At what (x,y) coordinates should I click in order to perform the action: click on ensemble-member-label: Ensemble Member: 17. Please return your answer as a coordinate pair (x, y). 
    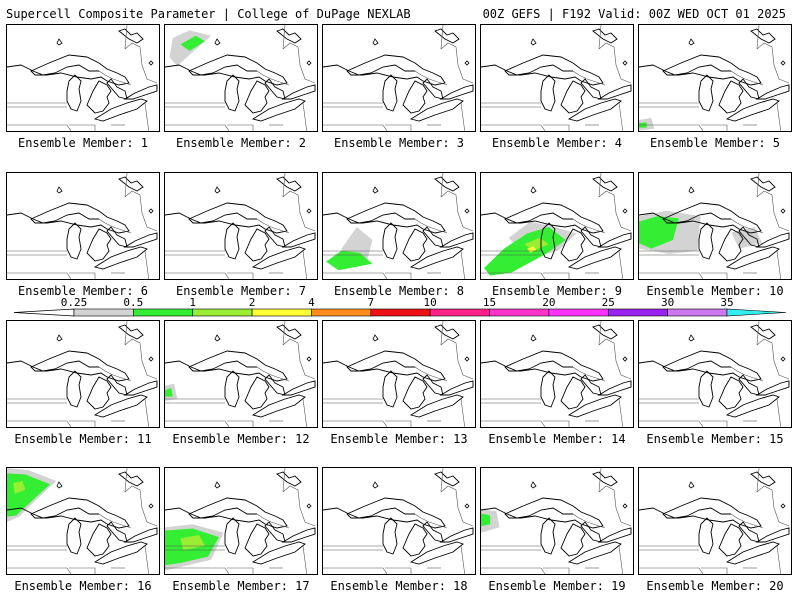
    Looking at the image, I should click on (241, 586).